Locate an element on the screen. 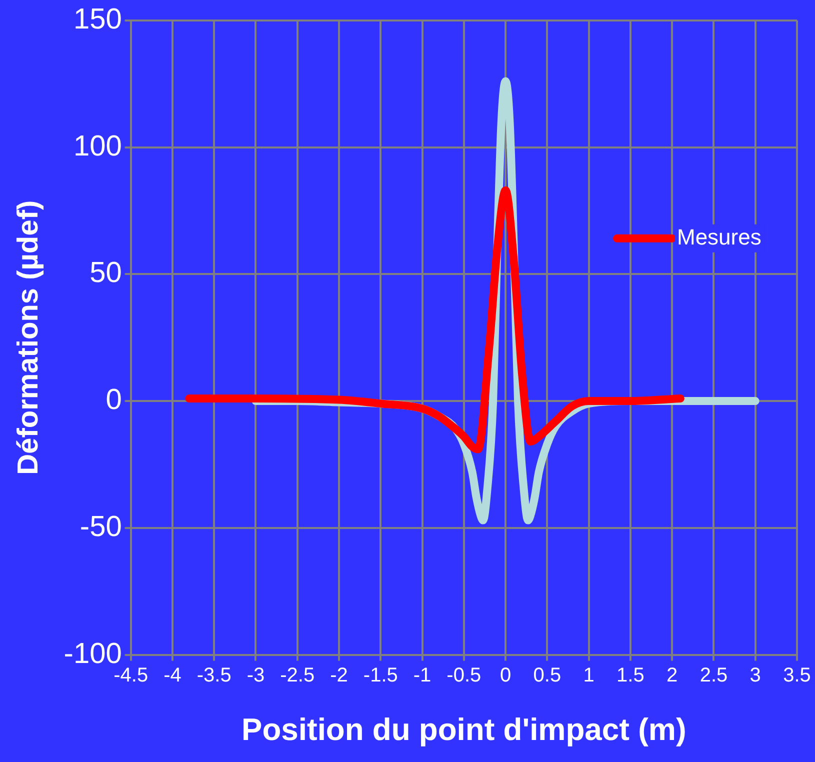  x-tick-label: -2 is located at coordinates (339, 675).